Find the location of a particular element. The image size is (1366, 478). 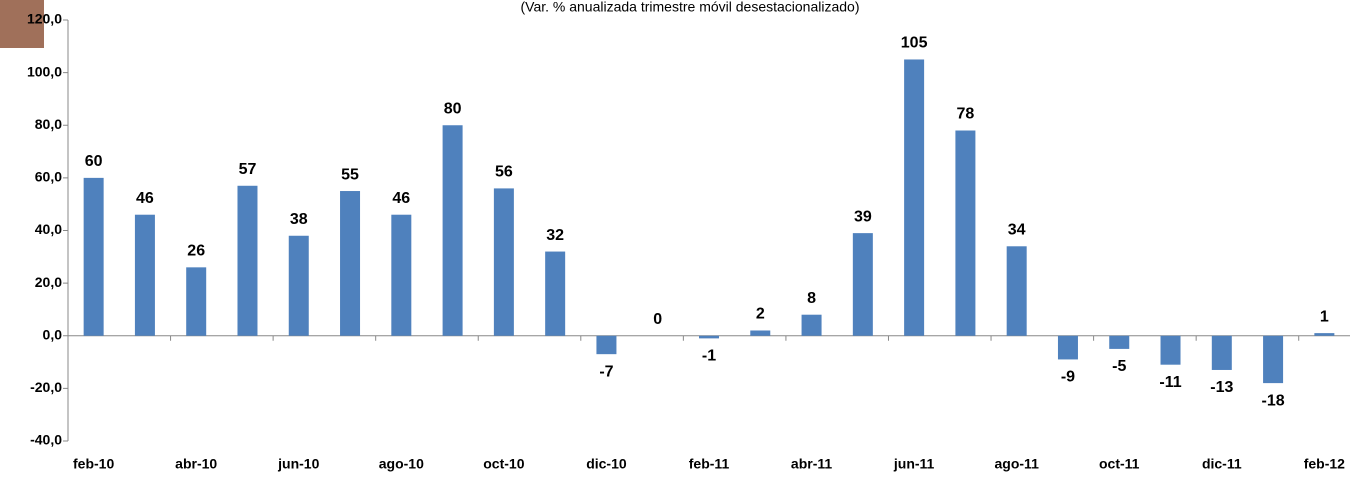

logo-image is located at coordinates (22, 24).